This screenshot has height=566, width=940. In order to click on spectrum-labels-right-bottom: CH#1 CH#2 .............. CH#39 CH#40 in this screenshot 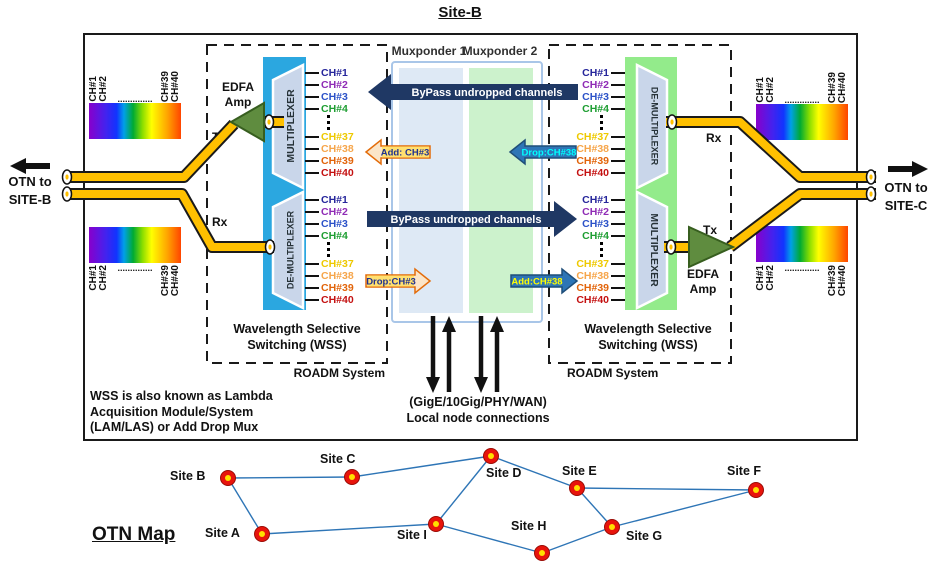, I will do `click(801, 288)`.